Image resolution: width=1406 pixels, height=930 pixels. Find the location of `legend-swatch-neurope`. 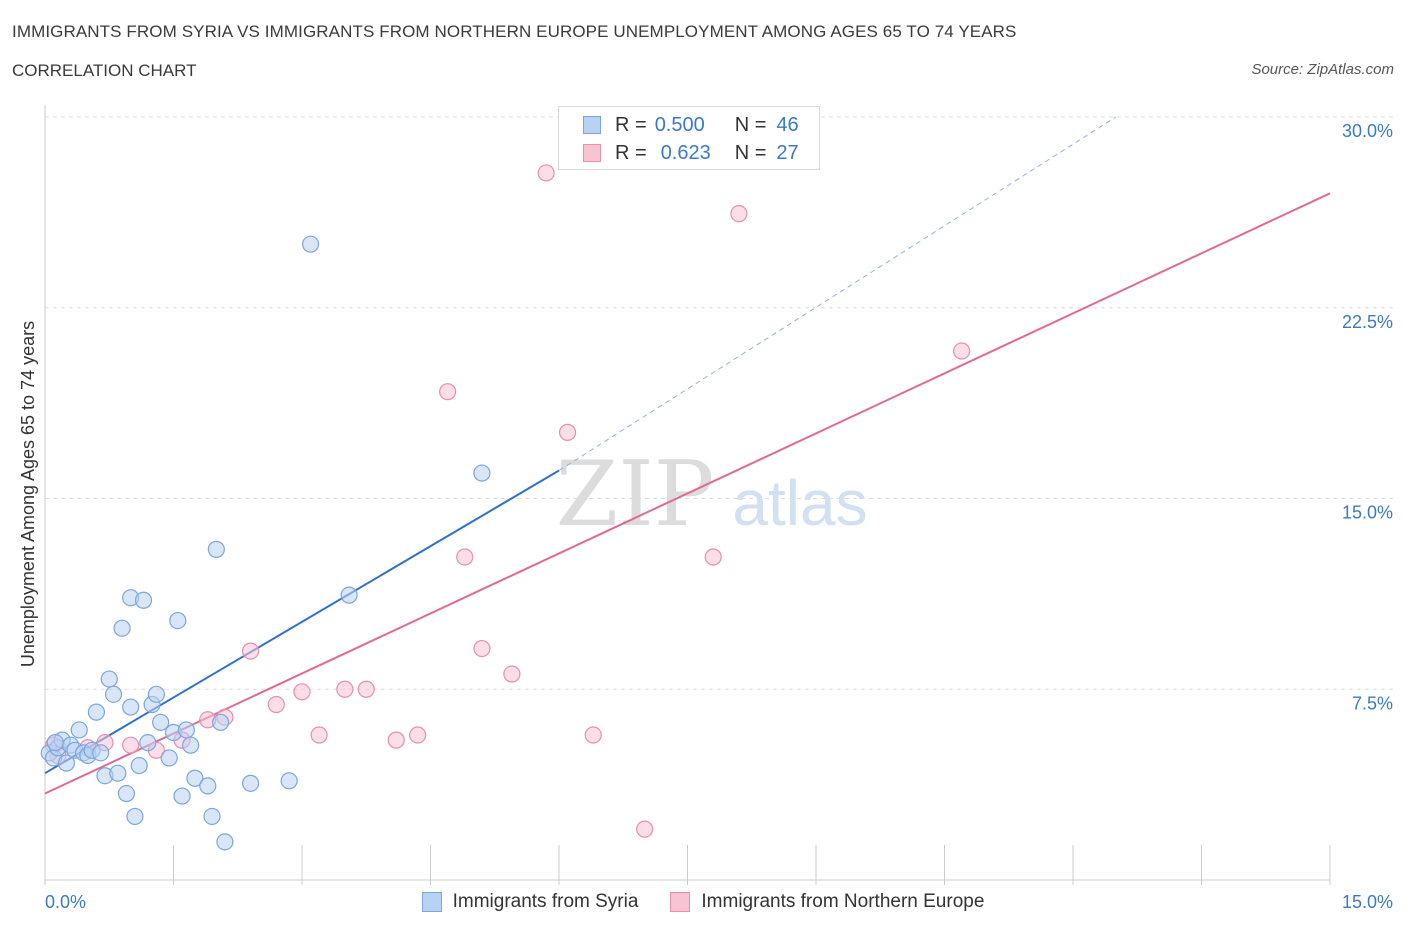

legend-swatch-neurope is located at coordinates (592, 153).